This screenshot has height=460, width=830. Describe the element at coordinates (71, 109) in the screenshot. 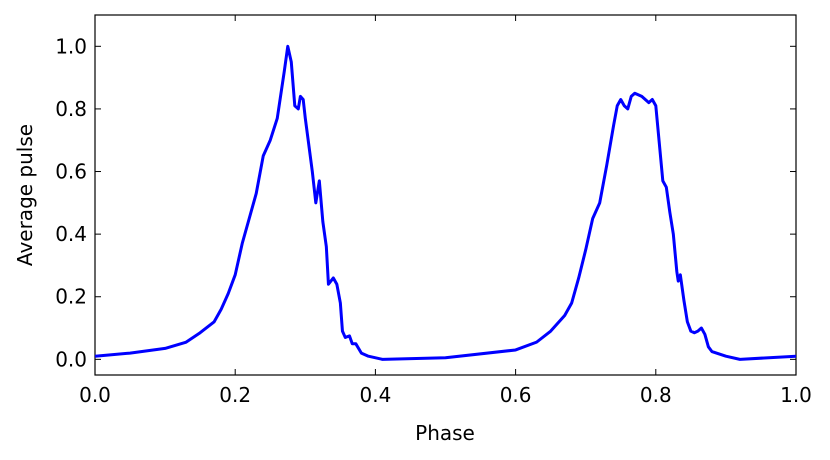

I see `y-tick-label: 0.8` at that location.